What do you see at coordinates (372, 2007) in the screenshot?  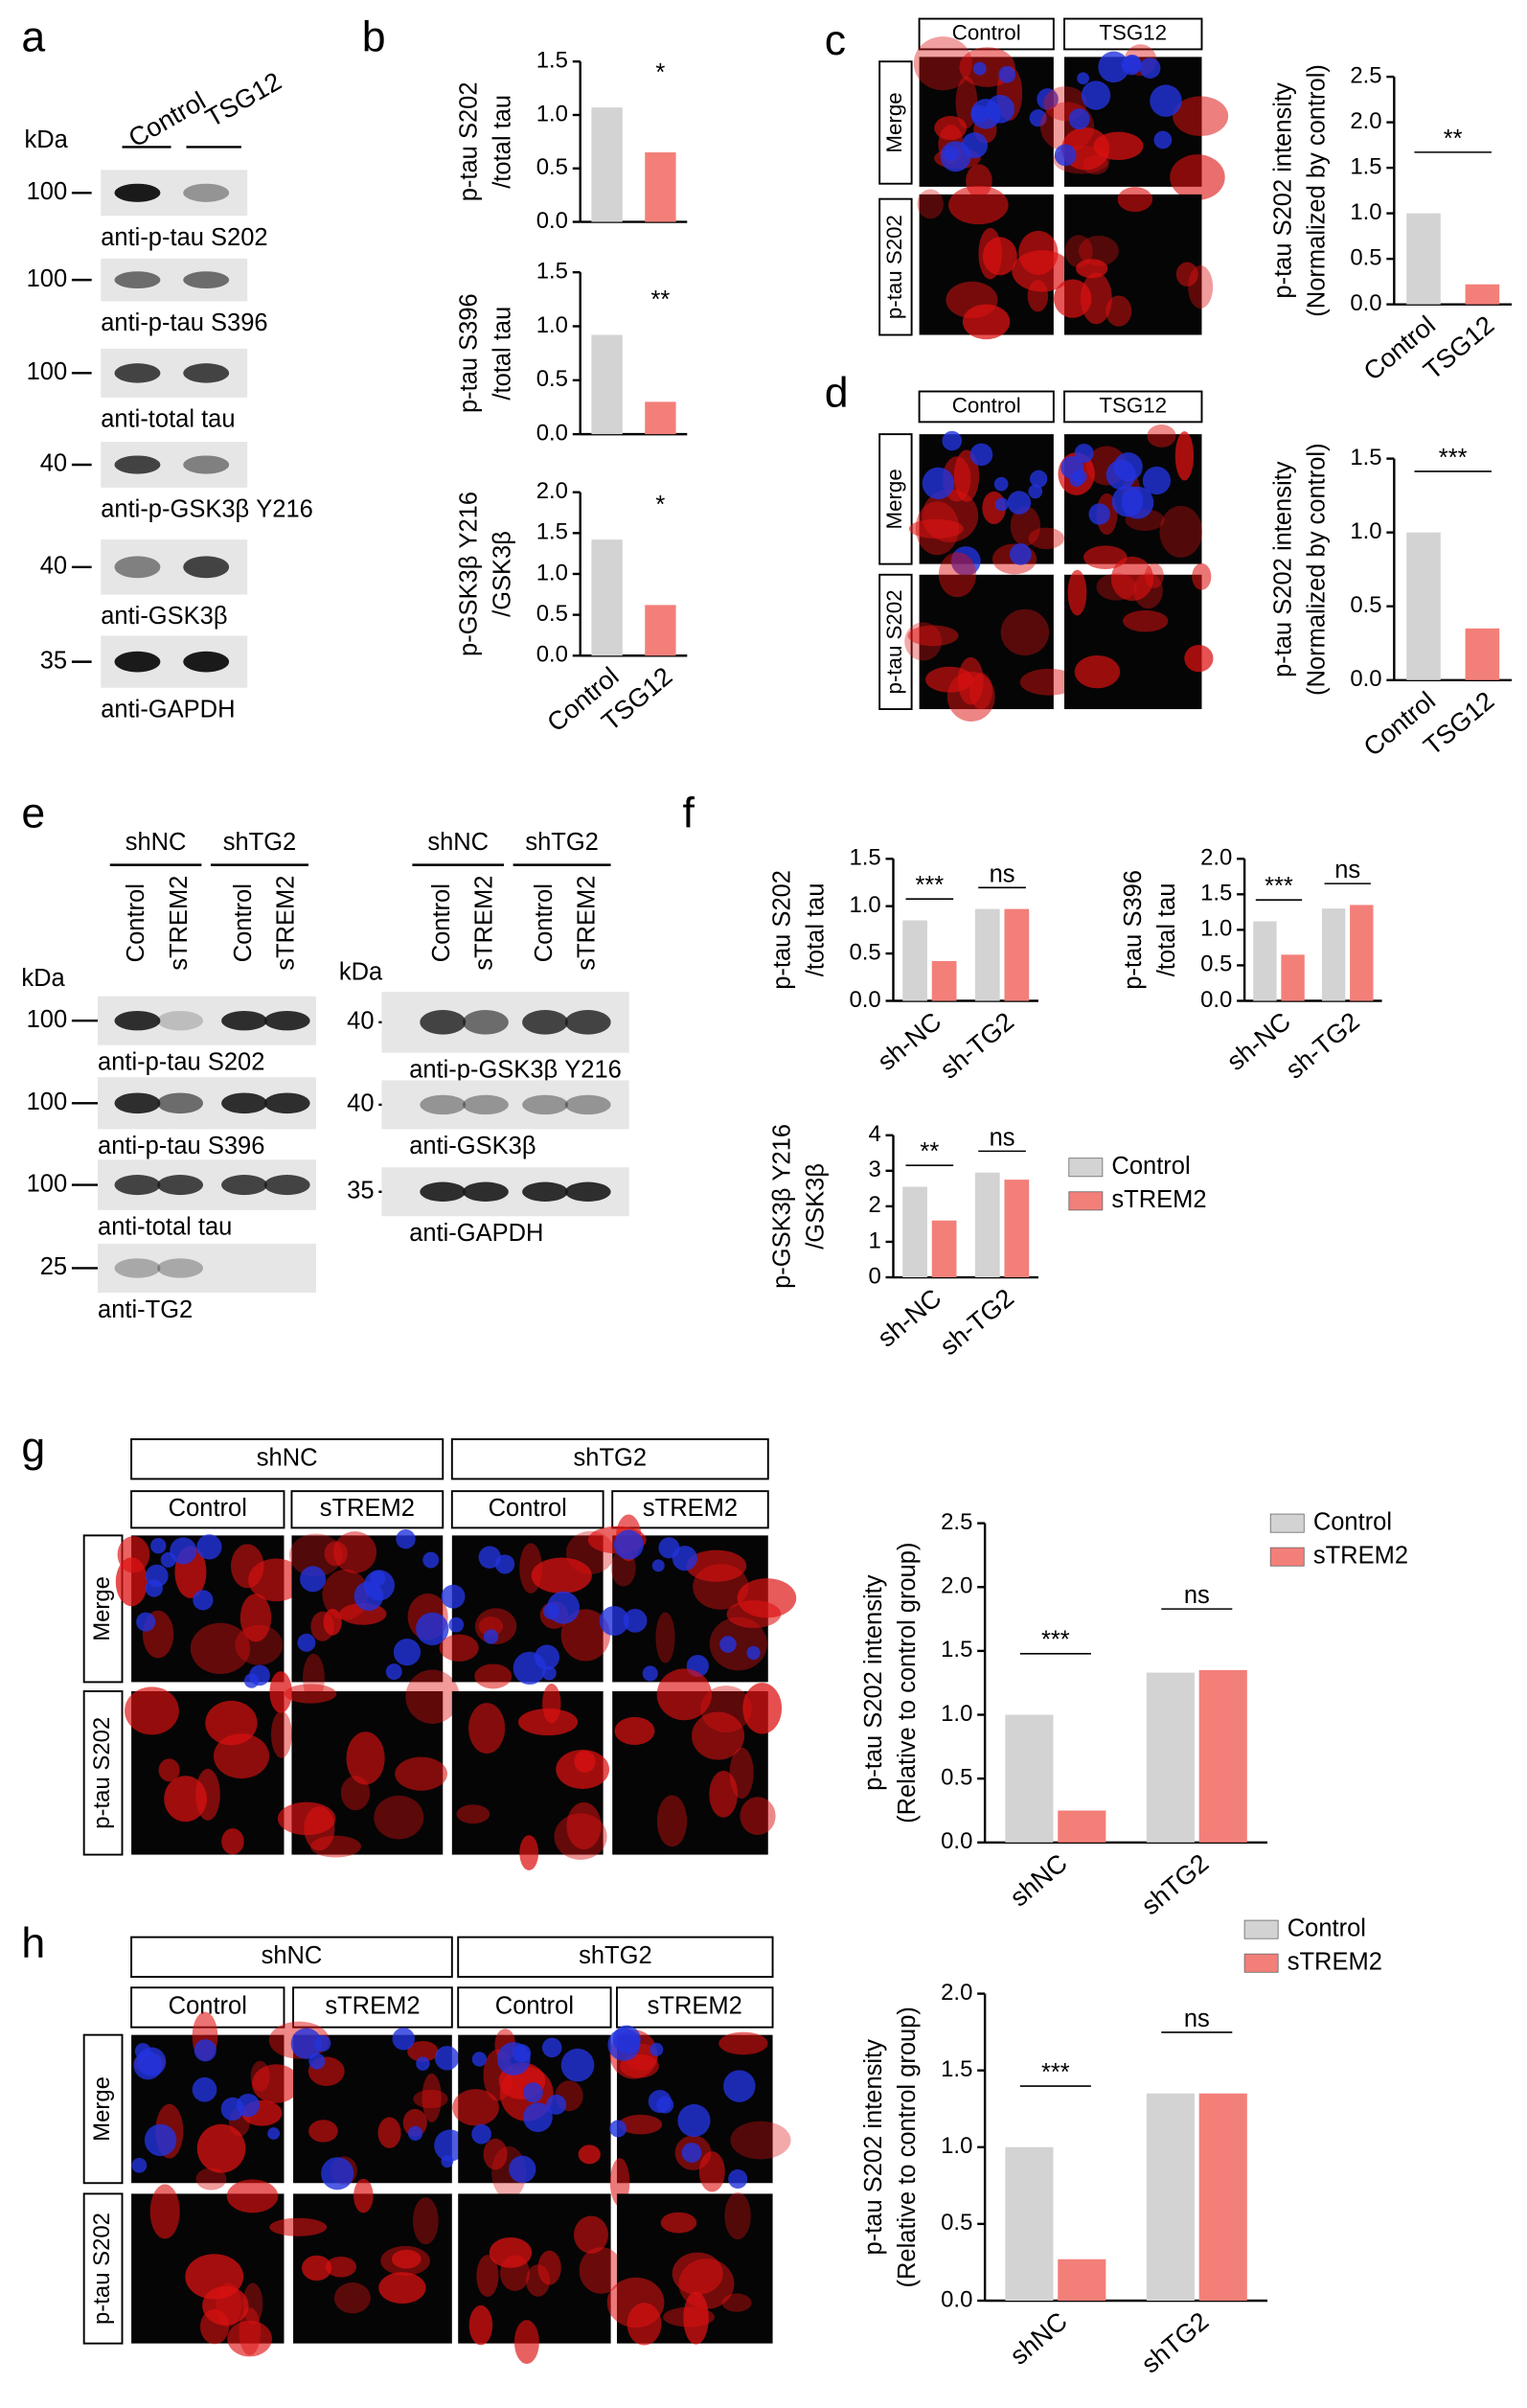 I see `label: sTREM2` at bounding box center [372, 2007].